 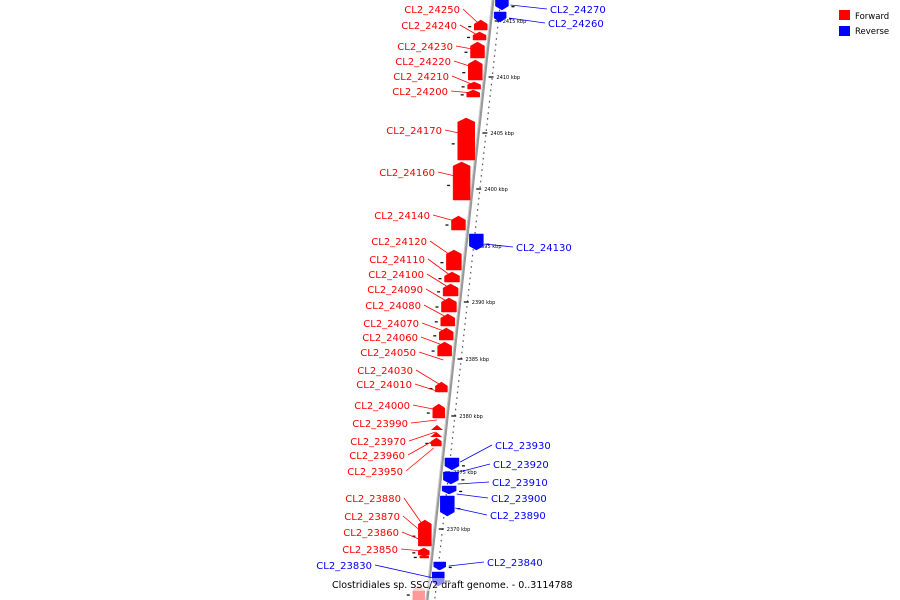 What do you see at coordinates (484, 303) in the screenshot?
I see `scale-tick-label: 2390 kbp` at bounding box center [484, 303].